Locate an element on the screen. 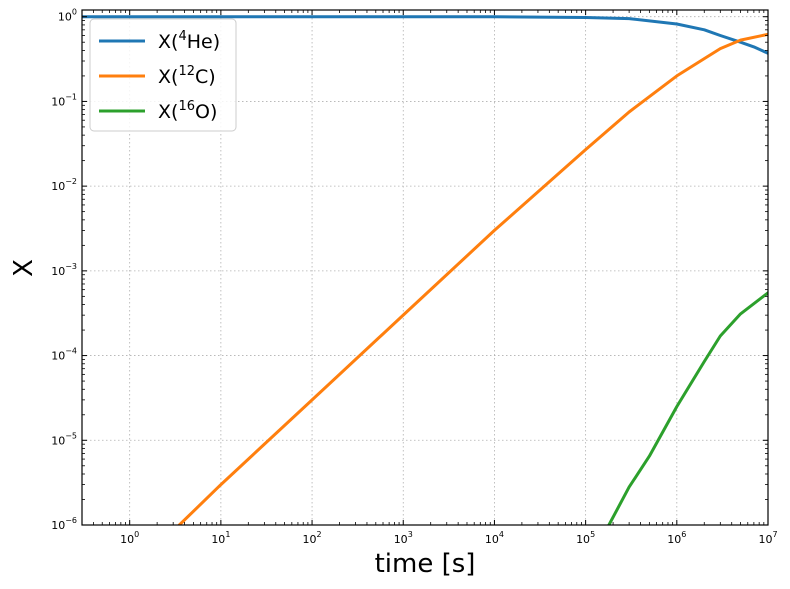 Image resolution: width=790 pixels, height=589 pixels. legend: X(4He) X(12C) X(16O) is located at coordinates (163, 75).